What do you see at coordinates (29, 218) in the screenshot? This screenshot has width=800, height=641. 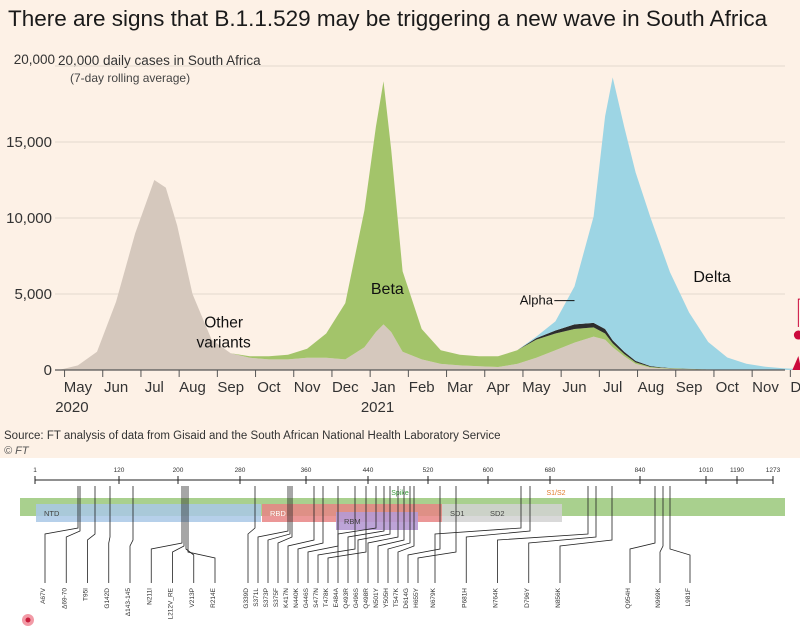 I see `y-tick-label-2: 10,000` at bounding box center [29, 218].